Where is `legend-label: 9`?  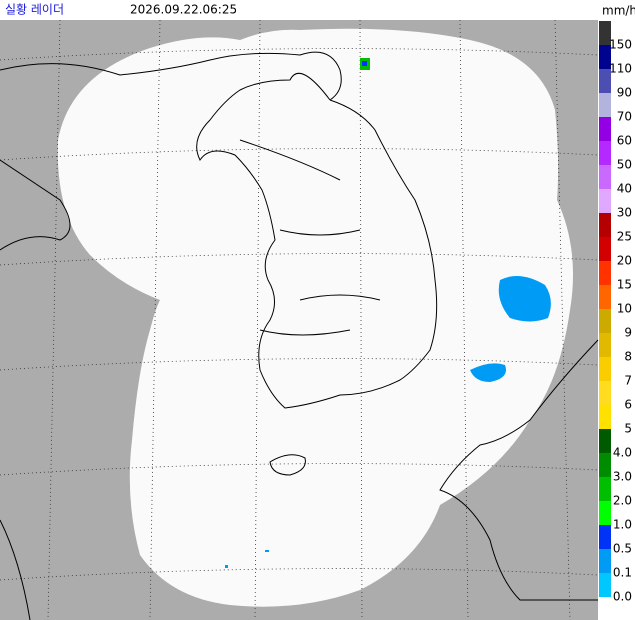 legend-label: 9 is located at coordinates (628, 333).